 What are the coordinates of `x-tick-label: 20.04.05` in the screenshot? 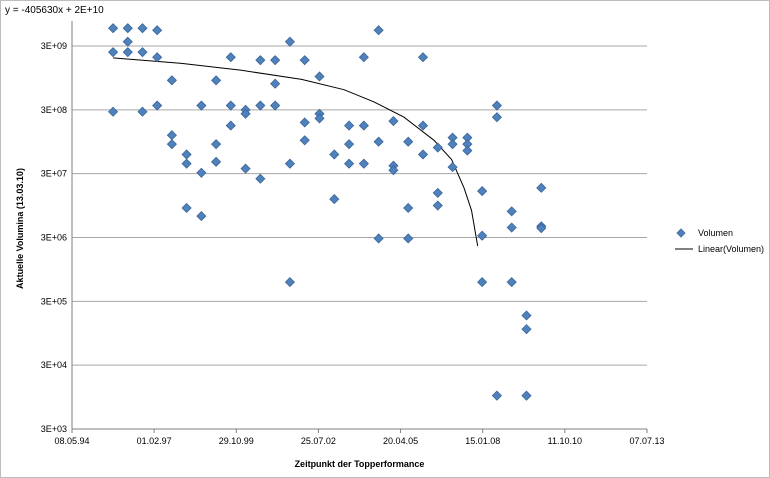 It's located at (400, 441).